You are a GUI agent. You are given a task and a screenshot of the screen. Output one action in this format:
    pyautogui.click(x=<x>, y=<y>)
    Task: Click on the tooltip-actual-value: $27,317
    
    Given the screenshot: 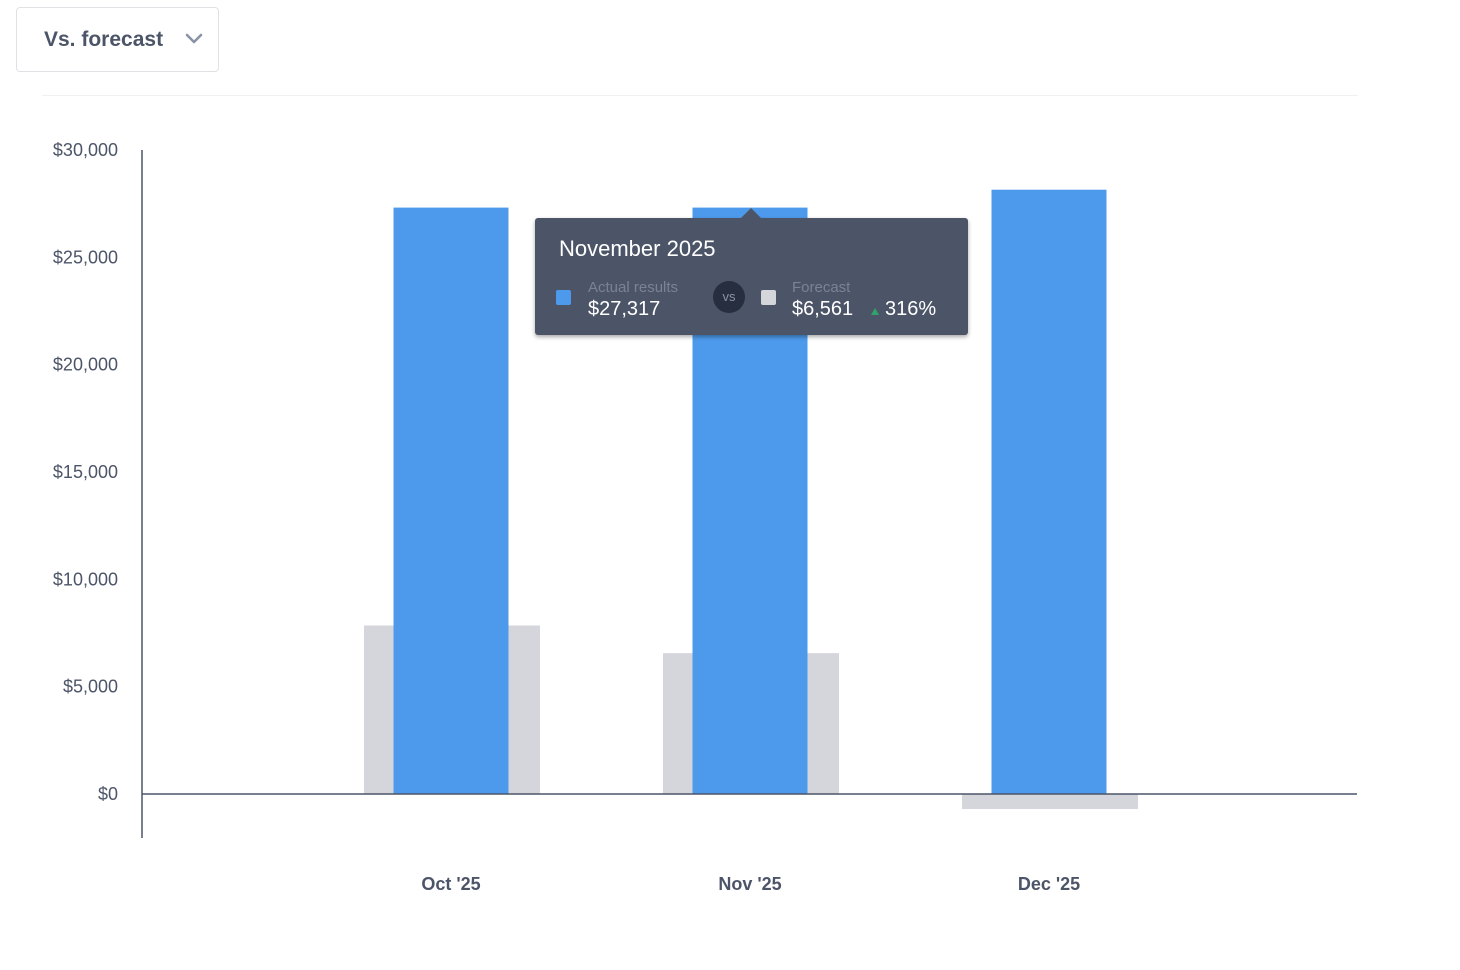 What is the action you would take?
    pyautogui.click(x=624, y=309)
    